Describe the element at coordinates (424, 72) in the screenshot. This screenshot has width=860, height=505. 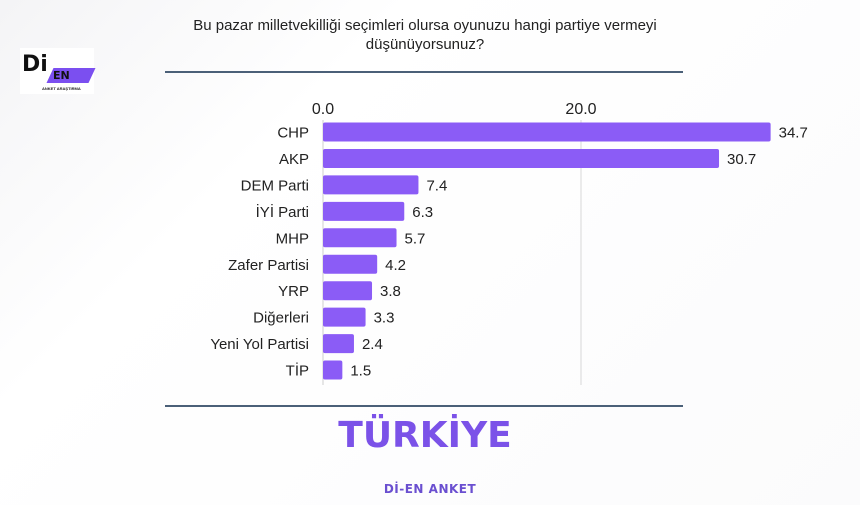
I see `top-divider` at that location.